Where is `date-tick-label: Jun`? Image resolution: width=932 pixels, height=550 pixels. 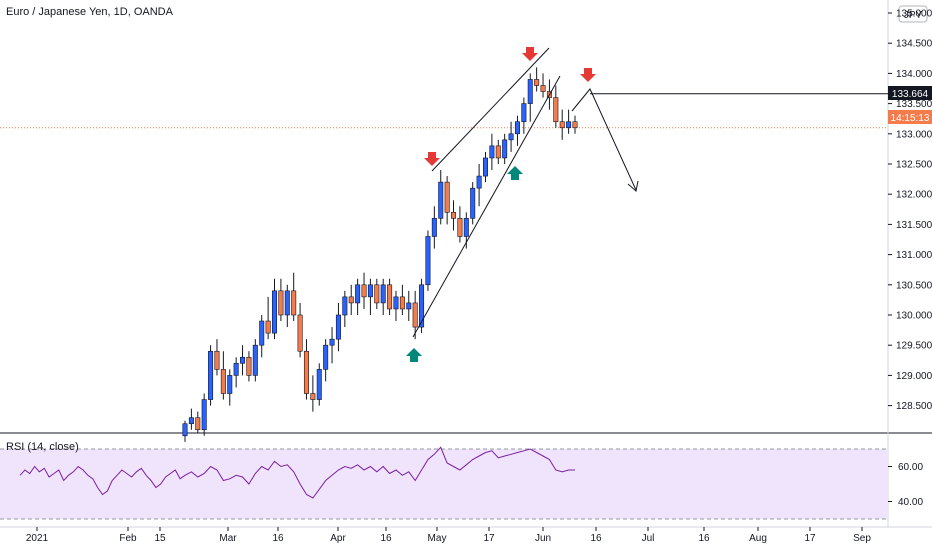
date-tick-label: Jun is located at coordinates (543, 538).